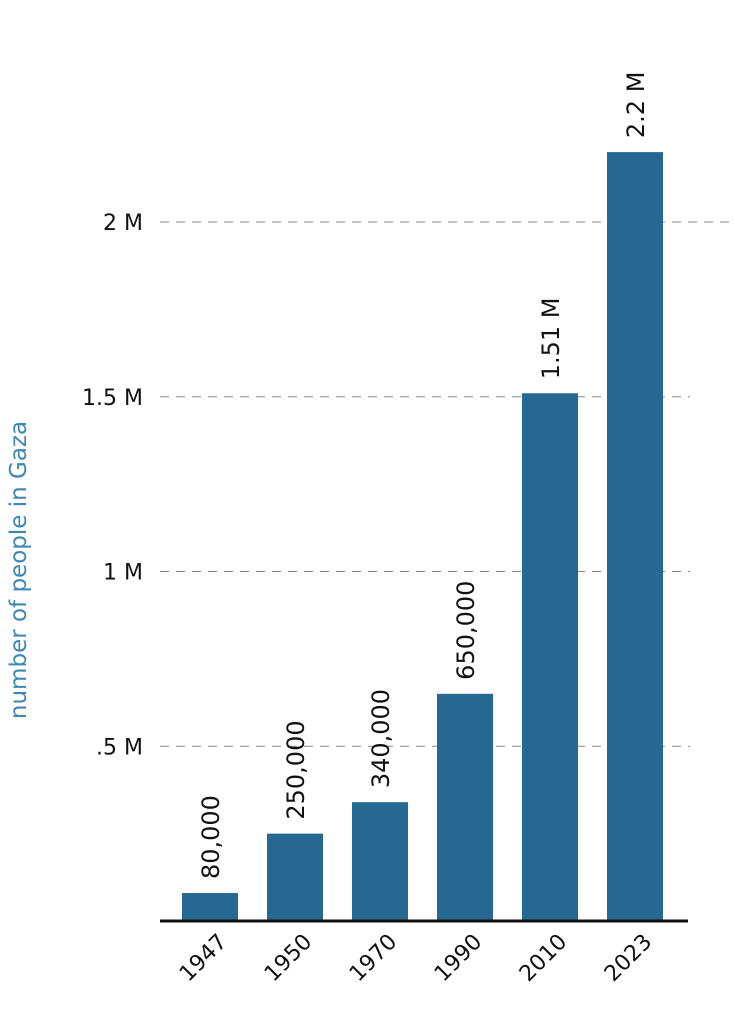 This screenshot has height=1024, width=735. What do you see at coordinates (380, 861) in the screenshot?
I see `bar-1970` at bounding box center [380, 861].